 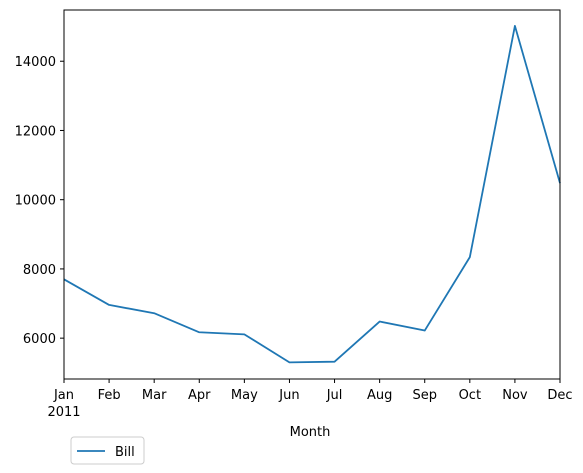 What do you see at coordinates (63, 412) in the screenshot?
I see `x-year-label: 2011` at bounding box center [63, 412].